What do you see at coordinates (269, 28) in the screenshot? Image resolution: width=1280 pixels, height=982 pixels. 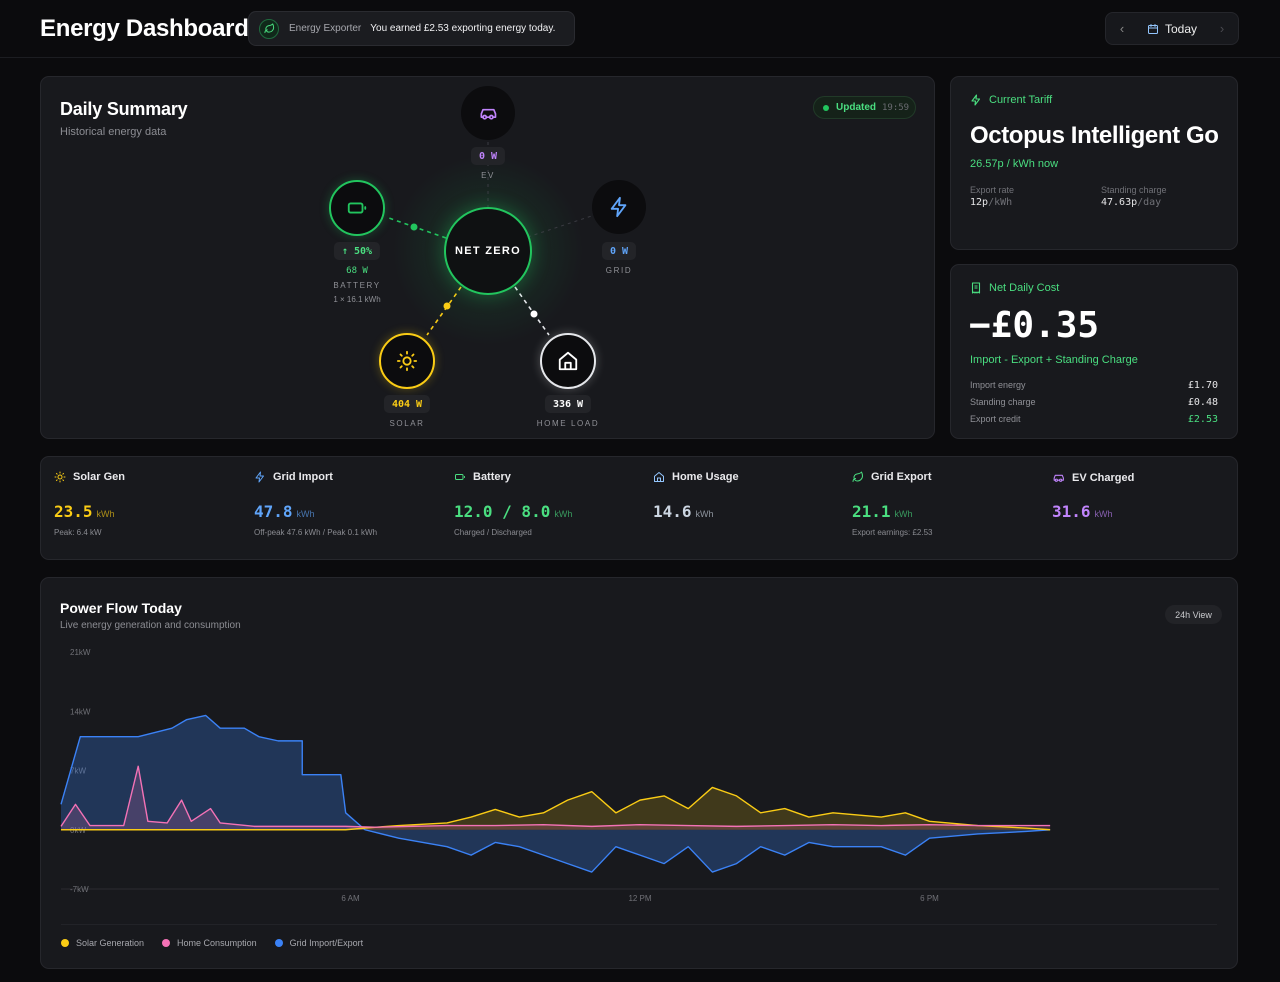 I see `leaf-icon` at bounding box center [269, 28].